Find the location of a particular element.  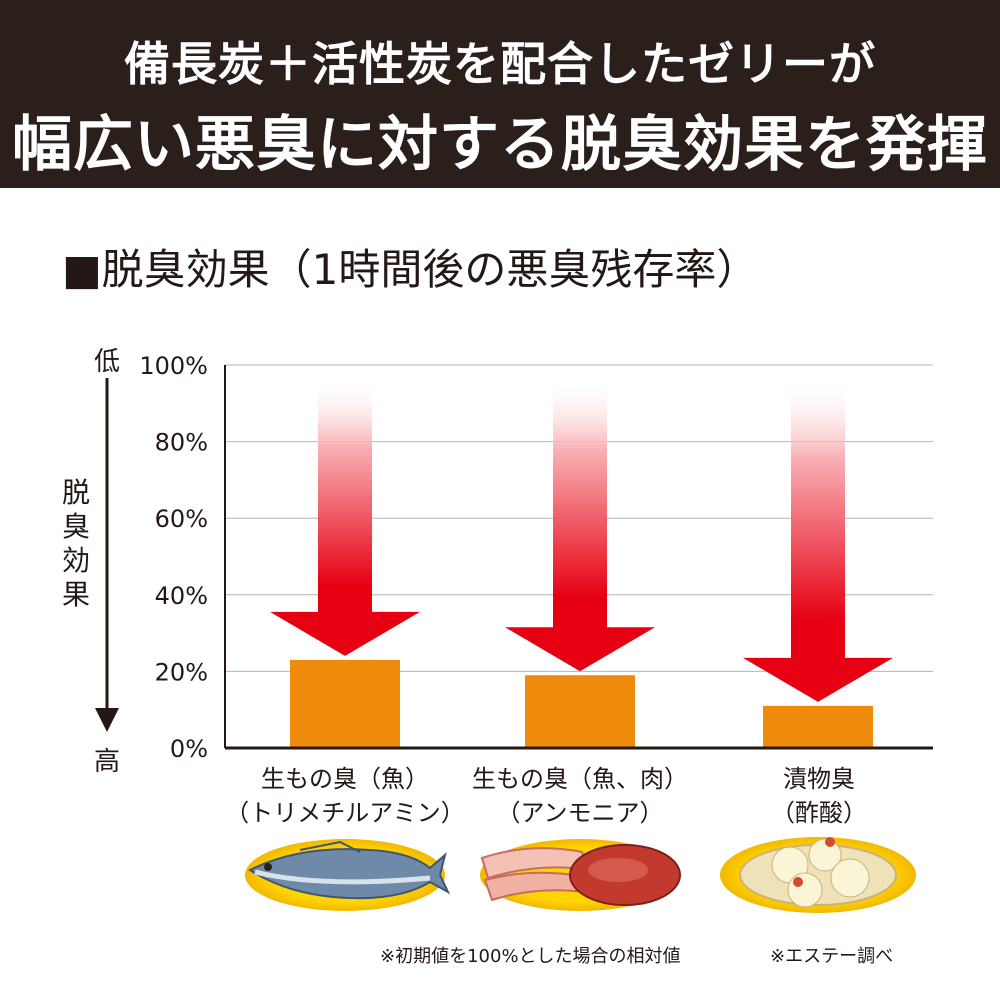

y-tick-label: 100% is located at coordinates (173, 366).